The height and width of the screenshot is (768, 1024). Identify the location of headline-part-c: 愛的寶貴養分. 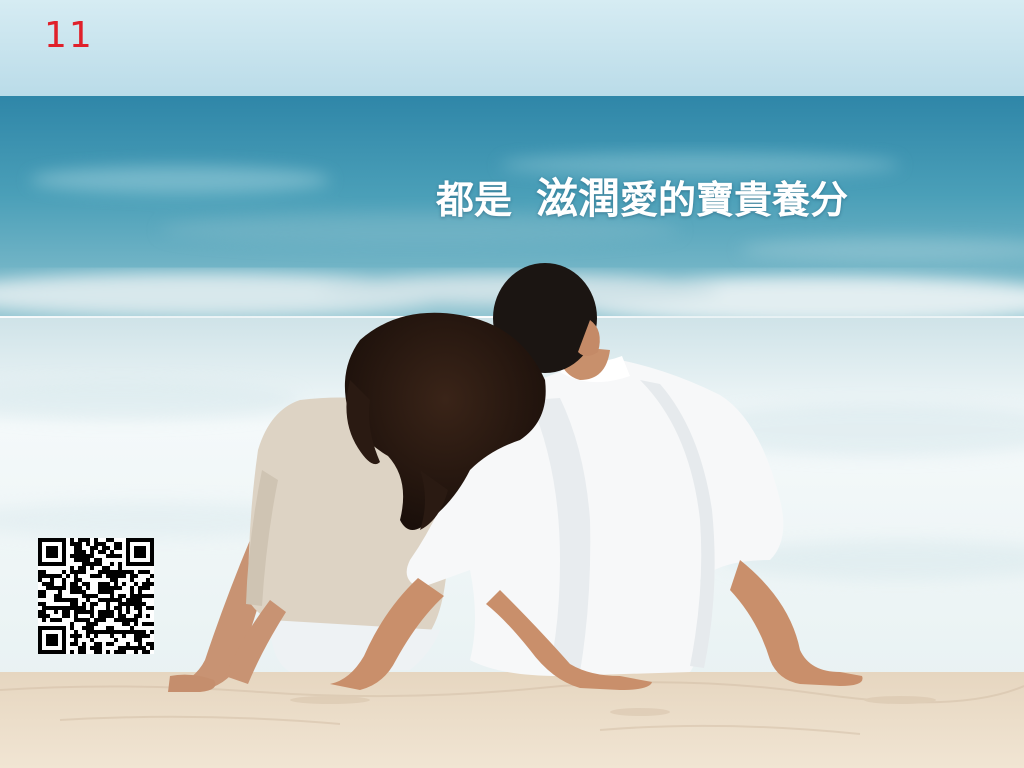
(734, 199).